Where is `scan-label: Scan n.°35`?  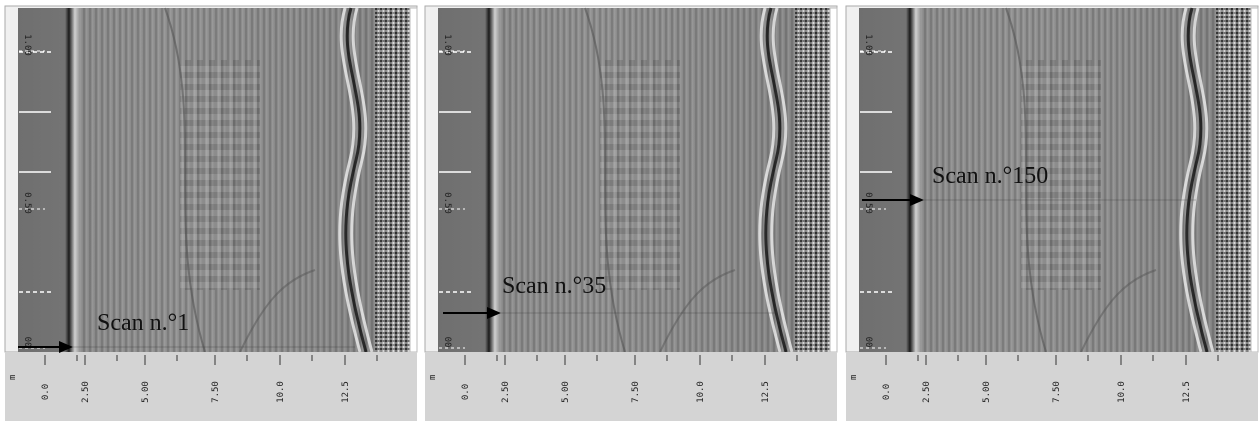 scan-label: Scan n.°35 is located at coordinates (554, 286).